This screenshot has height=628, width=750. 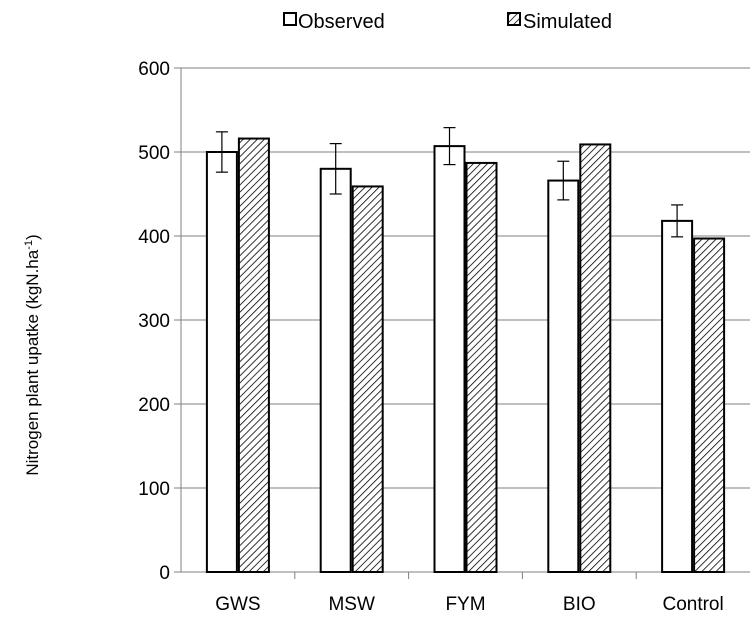 What do you see at coordinates (595, 358) in the screenshot?
I see `bar-simulated-bio` at bounding box center [595, 358].